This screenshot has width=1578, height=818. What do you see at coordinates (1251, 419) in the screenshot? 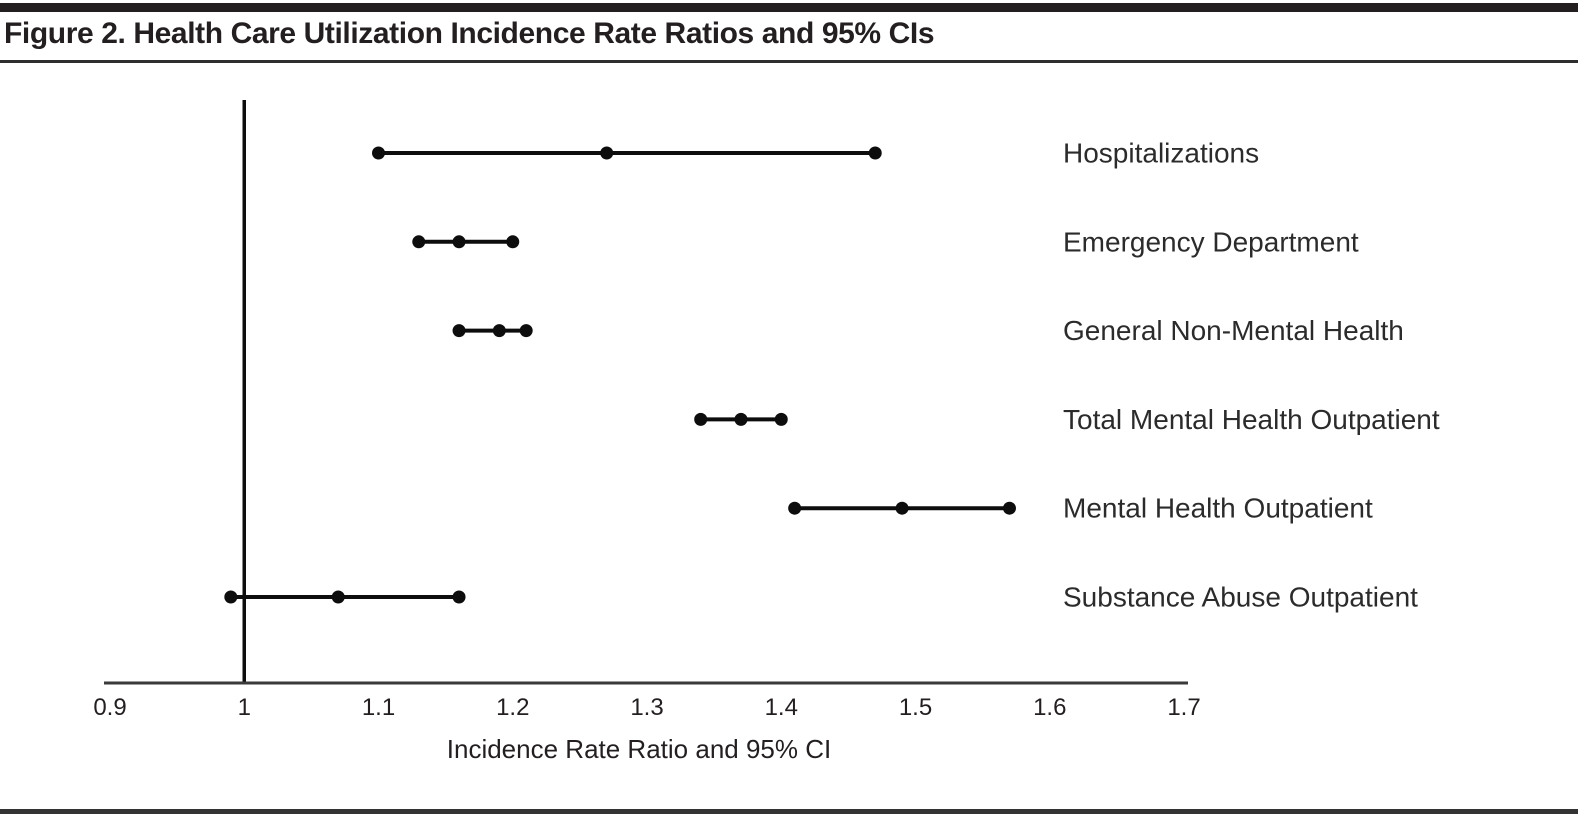
I see `category-label: Total Mental Health Outpatient` at bounding box center [1251, 419].